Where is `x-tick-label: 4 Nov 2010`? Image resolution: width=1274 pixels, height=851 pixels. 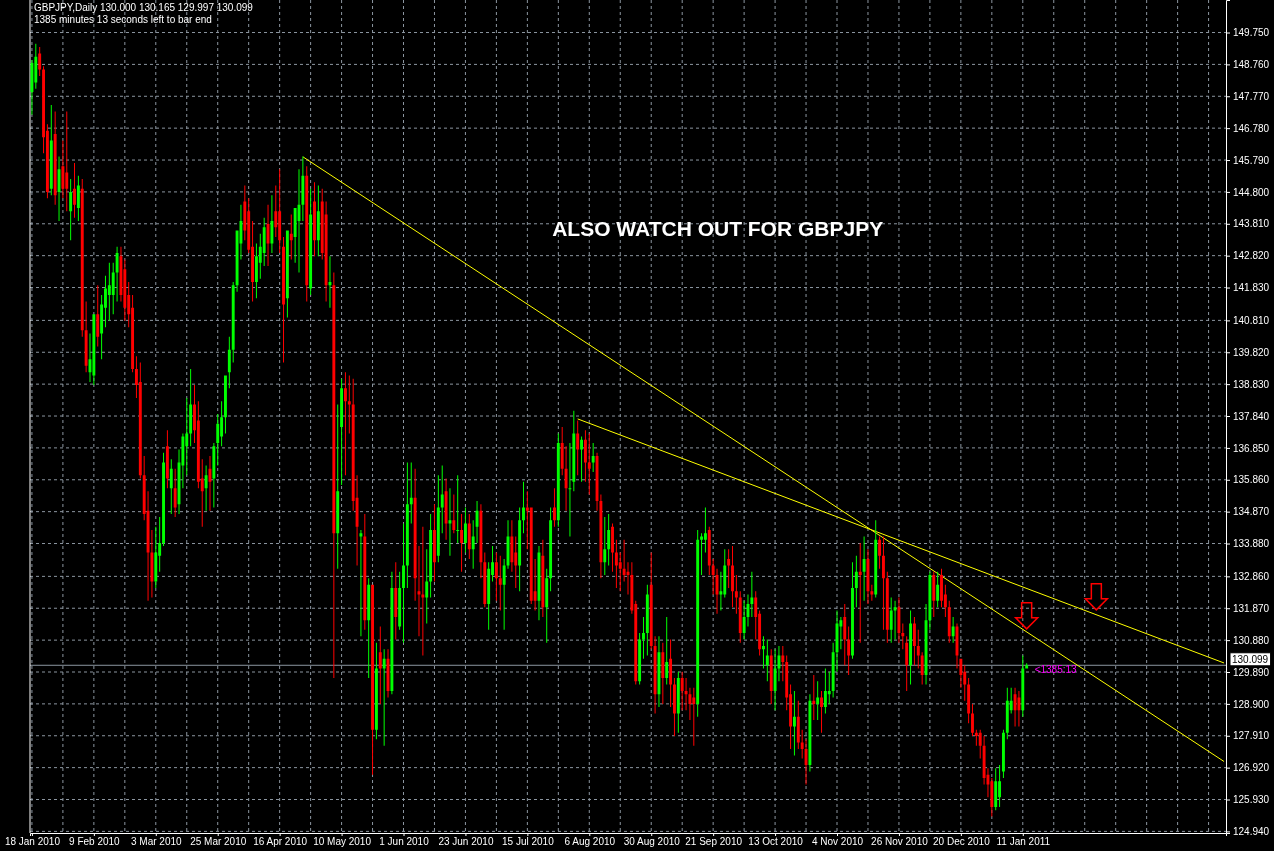 x-tick-label: 4 Nov 2010 is located at coordinates (837, 842).